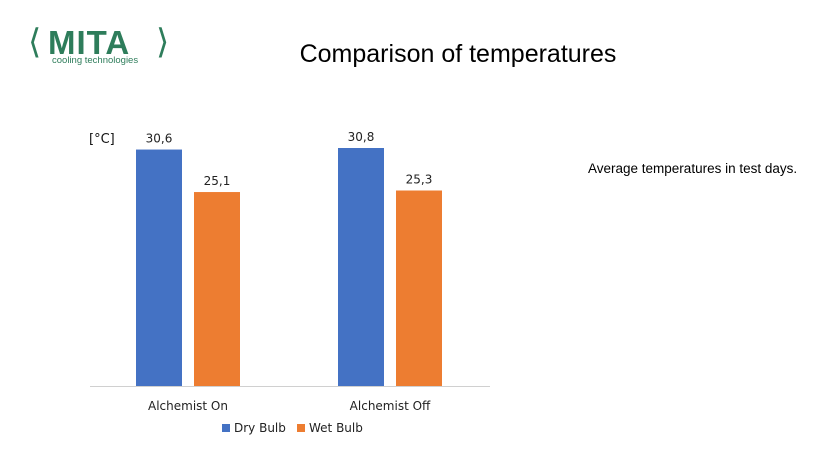 The height and width of the screenshot is (465, 826). I want to click on logo-left-bracket: ⟨, so click(35, 42).